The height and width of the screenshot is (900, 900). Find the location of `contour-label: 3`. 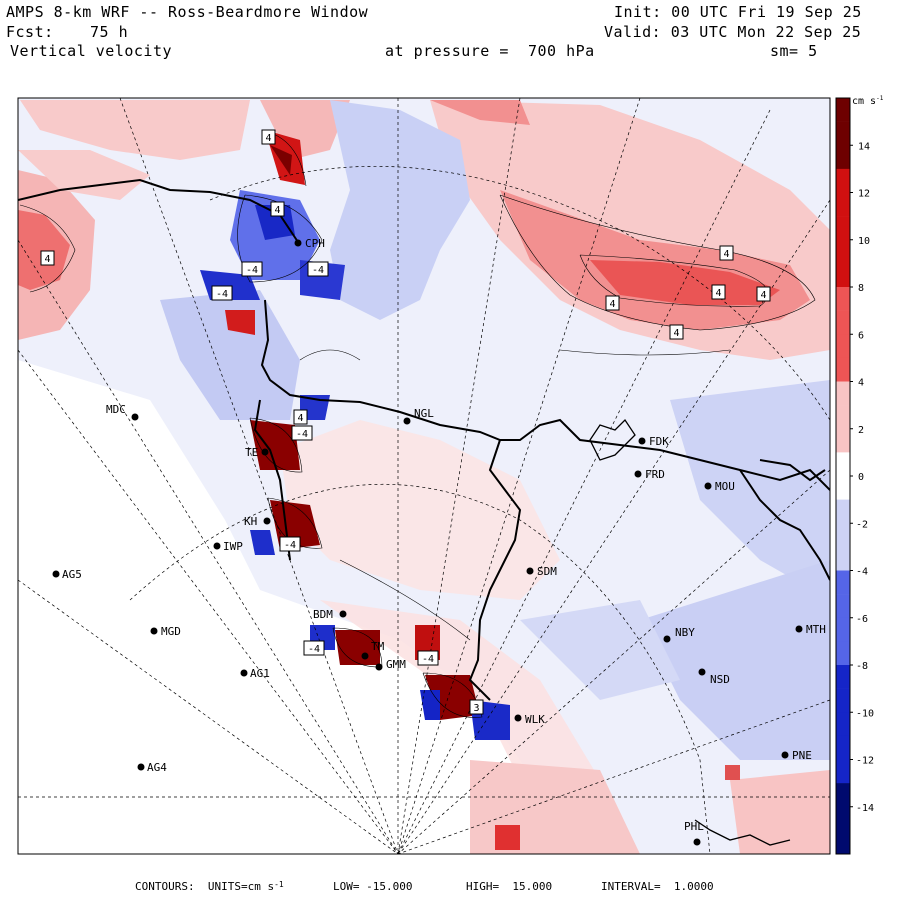

contour-label: 3 is located at coordinates (476, 707).